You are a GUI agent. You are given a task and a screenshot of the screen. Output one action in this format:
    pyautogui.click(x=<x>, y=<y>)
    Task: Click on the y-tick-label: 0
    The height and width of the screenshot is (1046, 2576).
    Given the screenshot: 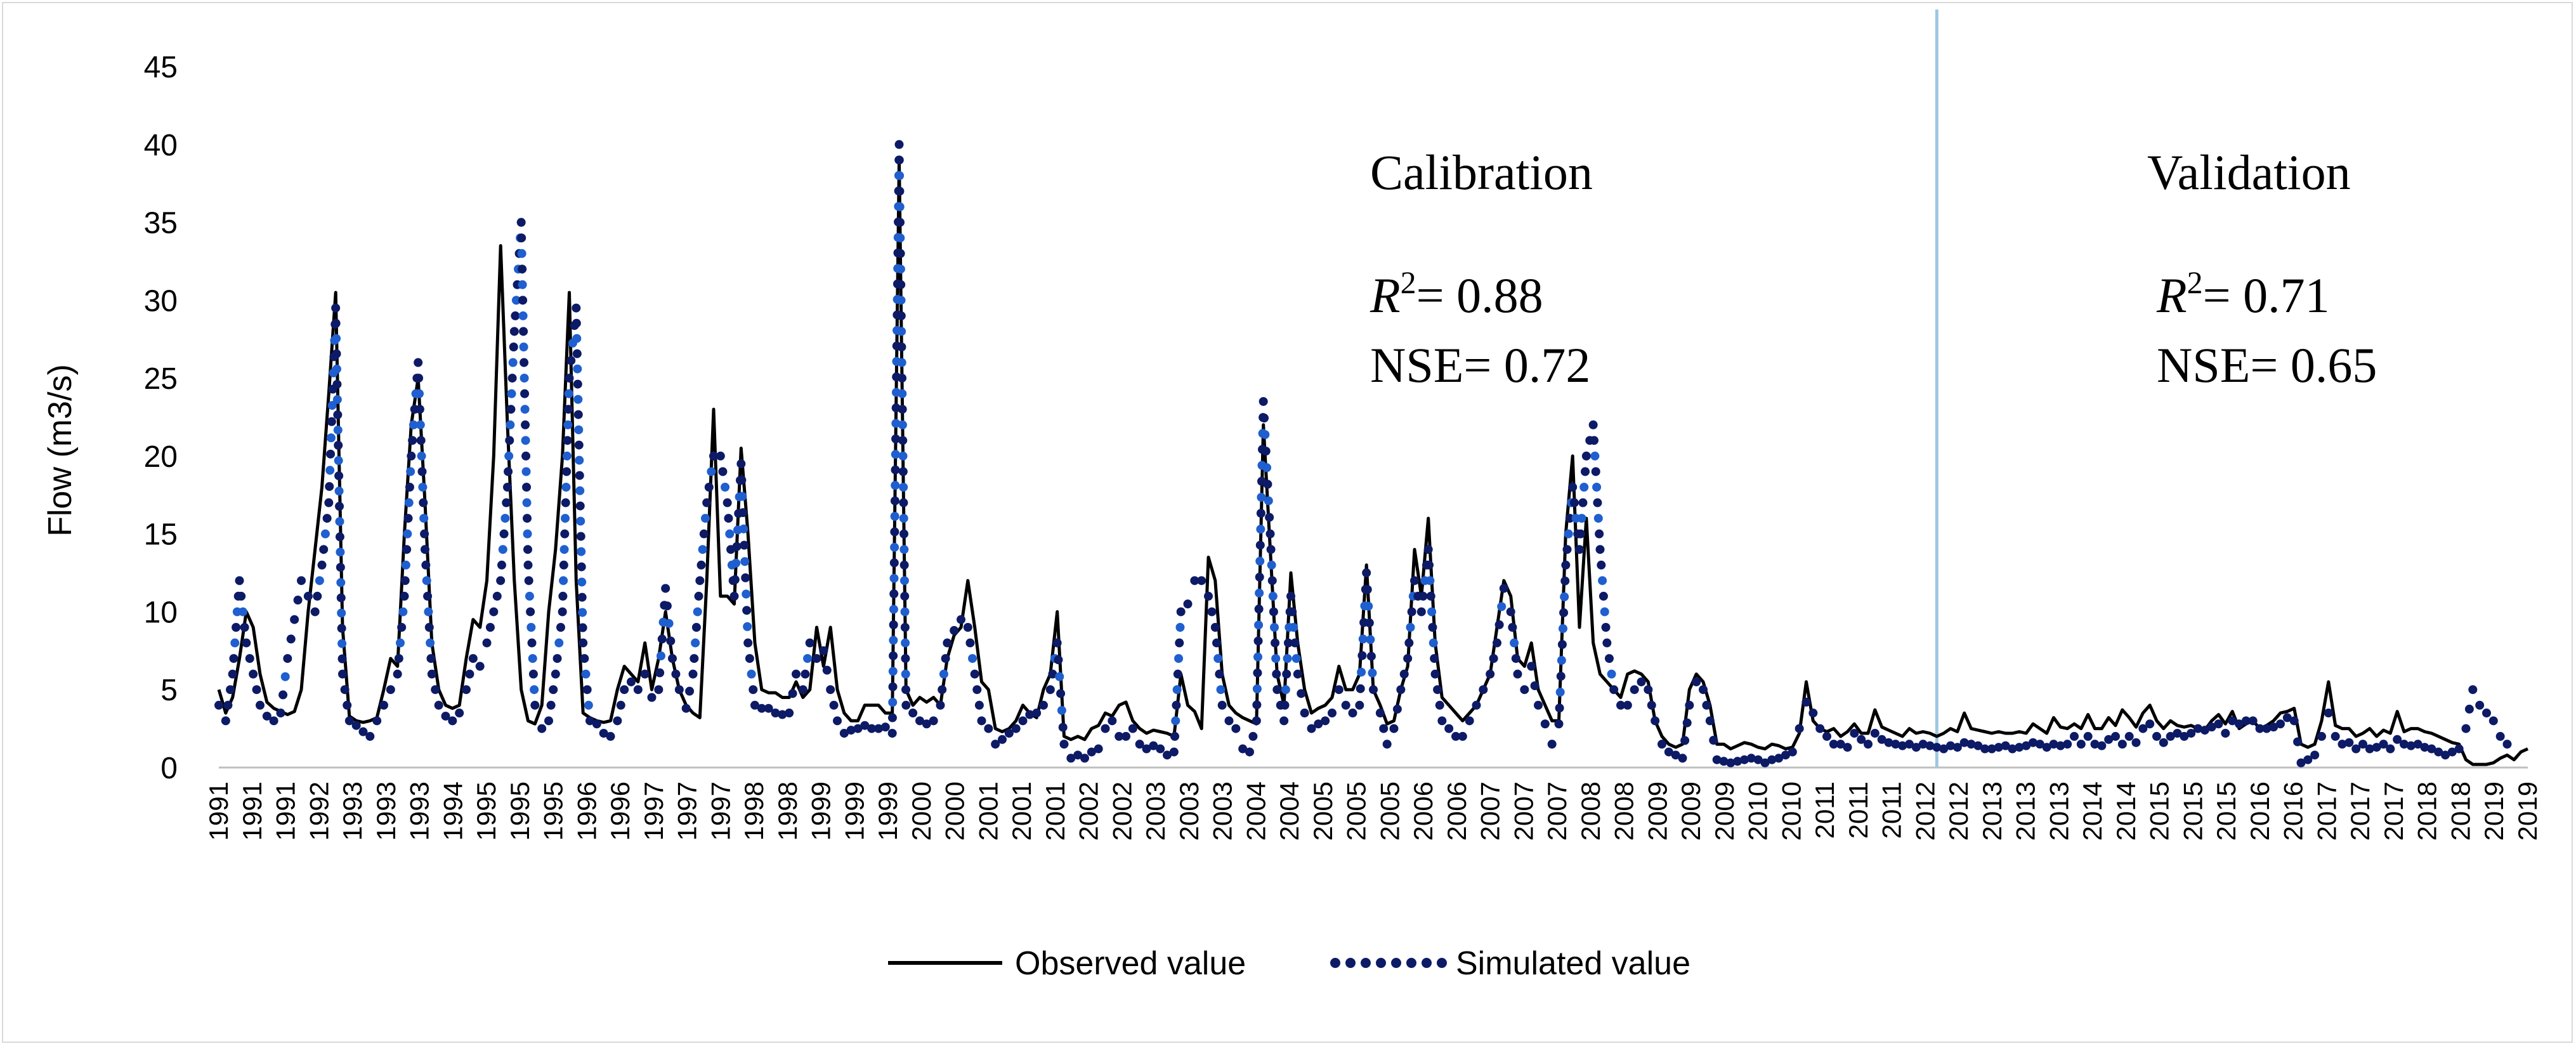 What is the action you would take?
    pyautogui.click(x=169, y=768)
    